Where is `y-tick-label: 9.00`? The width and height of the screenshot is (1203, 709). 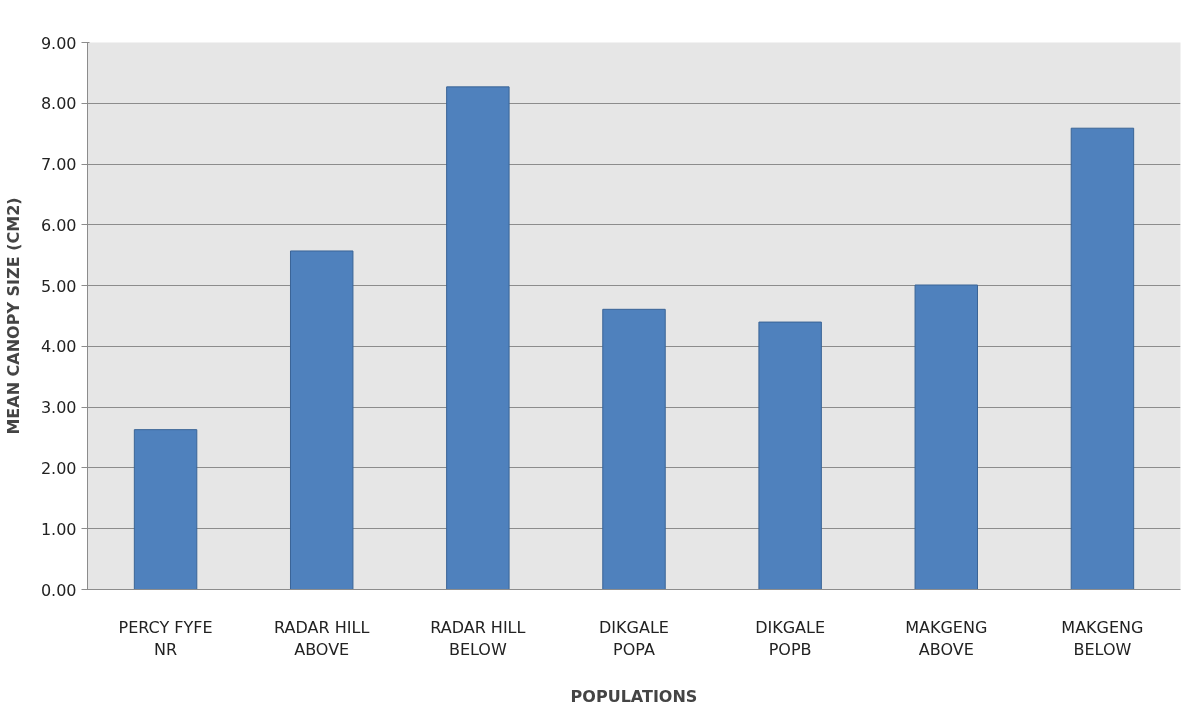
y-tick-label: 9.00 is located at coordinates (58, 43).